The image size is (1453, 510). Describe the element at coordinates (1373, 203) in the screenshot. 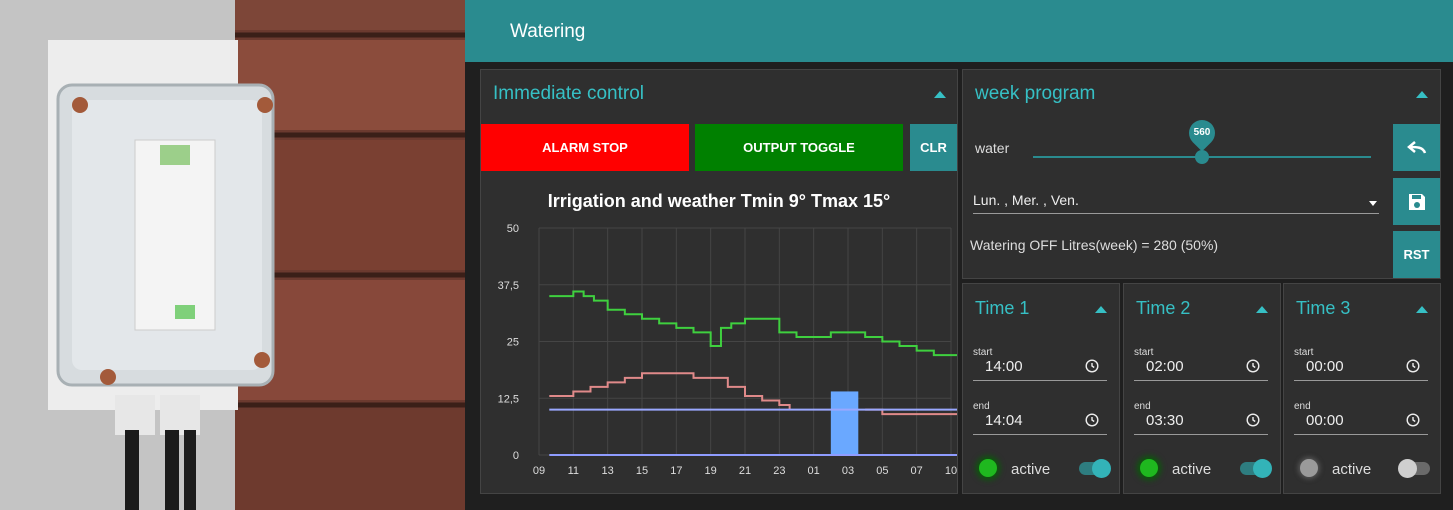

I see `dropdown-arrow-icon` at that location.